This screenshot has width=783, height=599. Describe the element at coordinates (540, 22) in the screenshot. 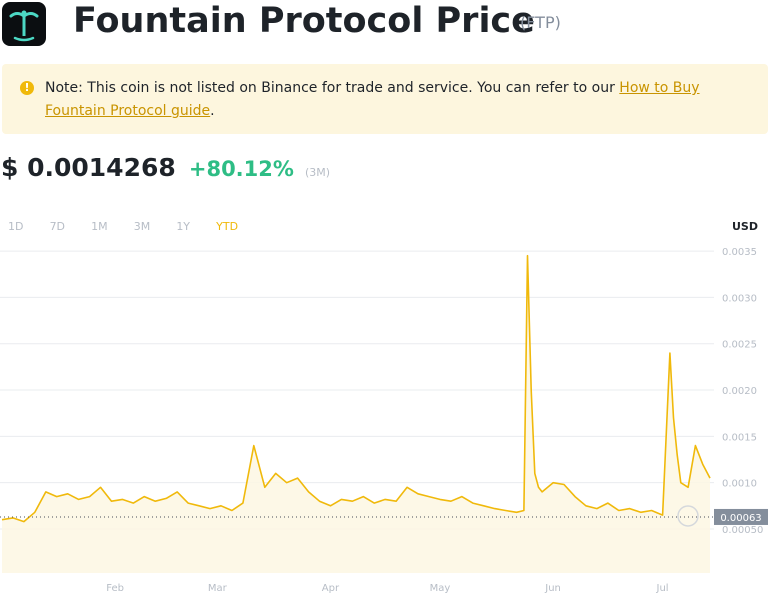

I see `coin-symbol: (FTP)` at that location.